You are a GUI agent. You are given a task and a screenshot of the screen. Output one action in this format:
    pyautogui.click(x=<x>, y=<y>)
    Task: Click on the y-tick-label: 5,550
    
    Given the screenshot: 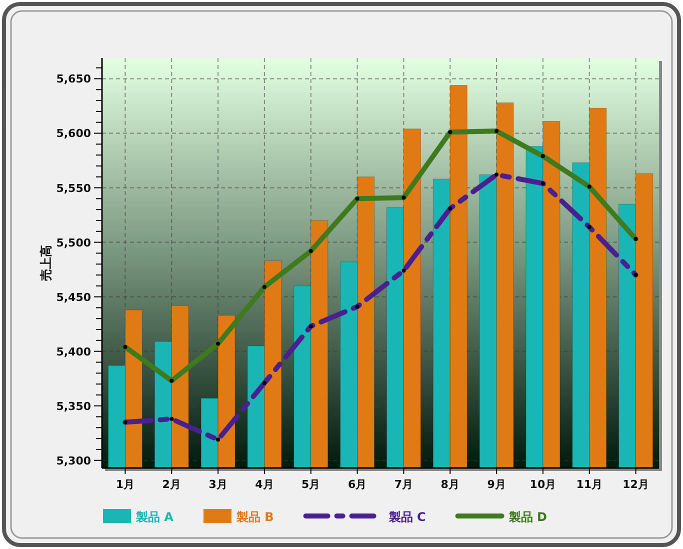 What is the action you would take?
    pyautogui.click(x=74, y=188)
    